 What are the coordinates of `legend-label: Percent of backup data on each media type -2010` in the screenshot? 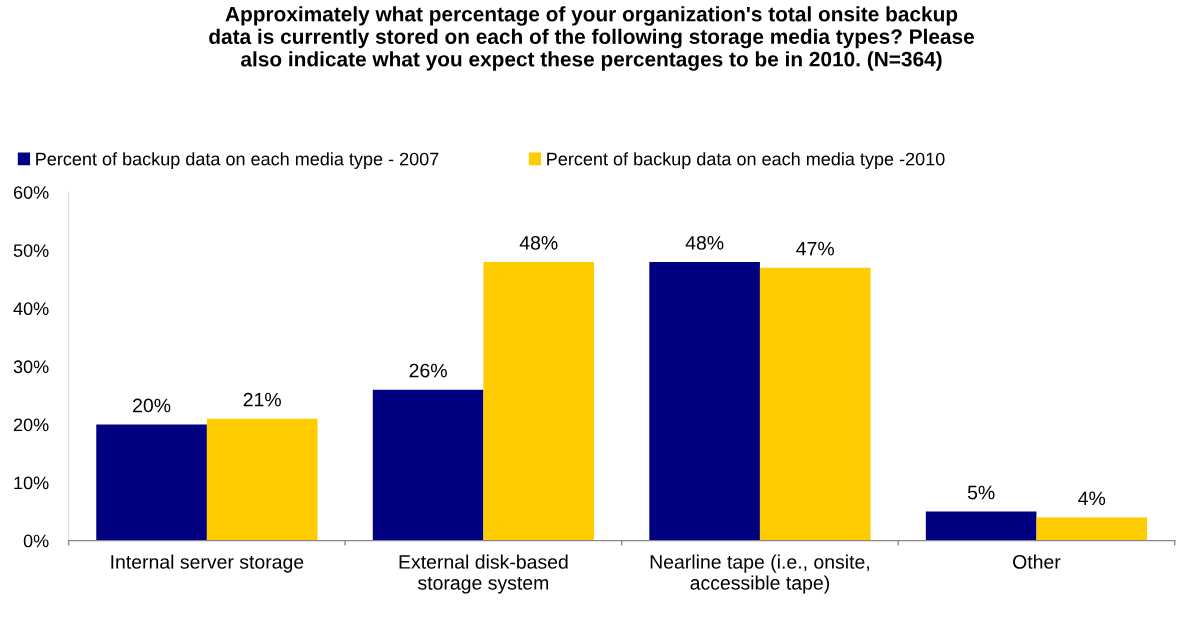 It's located at (746, 160).